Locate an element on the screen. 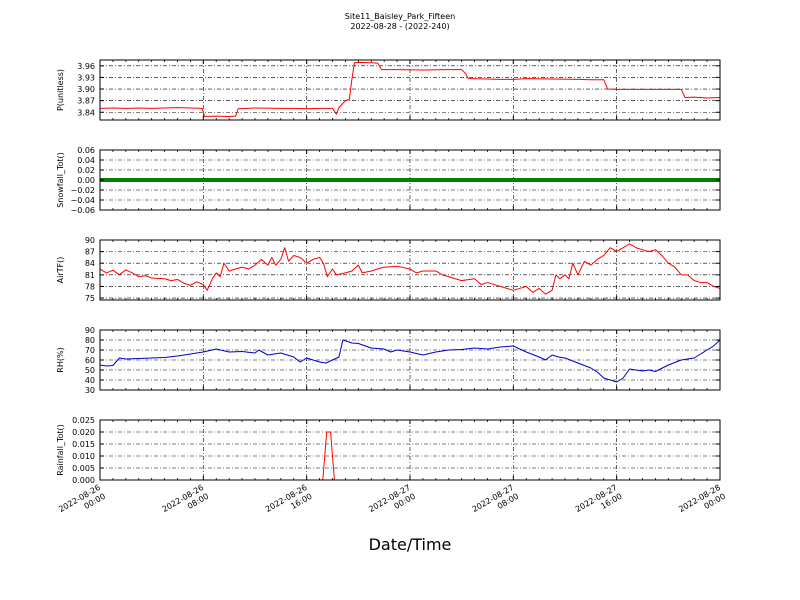  x-tick-label: 2022-08-2700:00 is located at coordinates (392, 503).